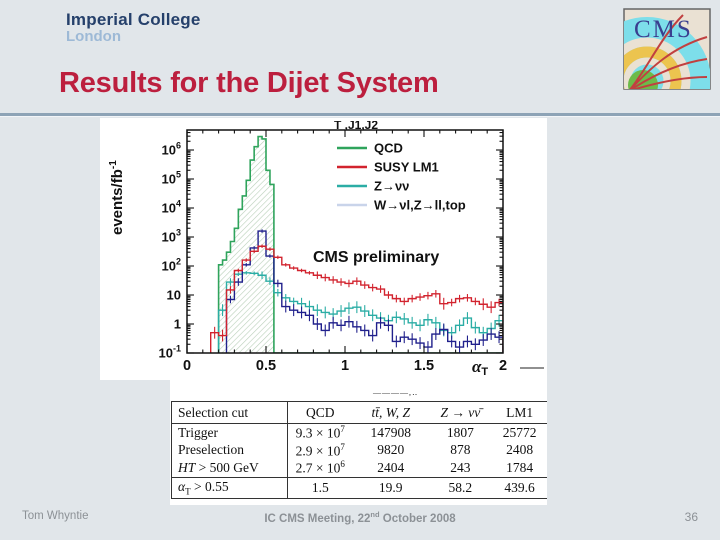 The width and height of the screenshot is (720, 540). I want to click on table-cell: 147908, so click(390, 432).